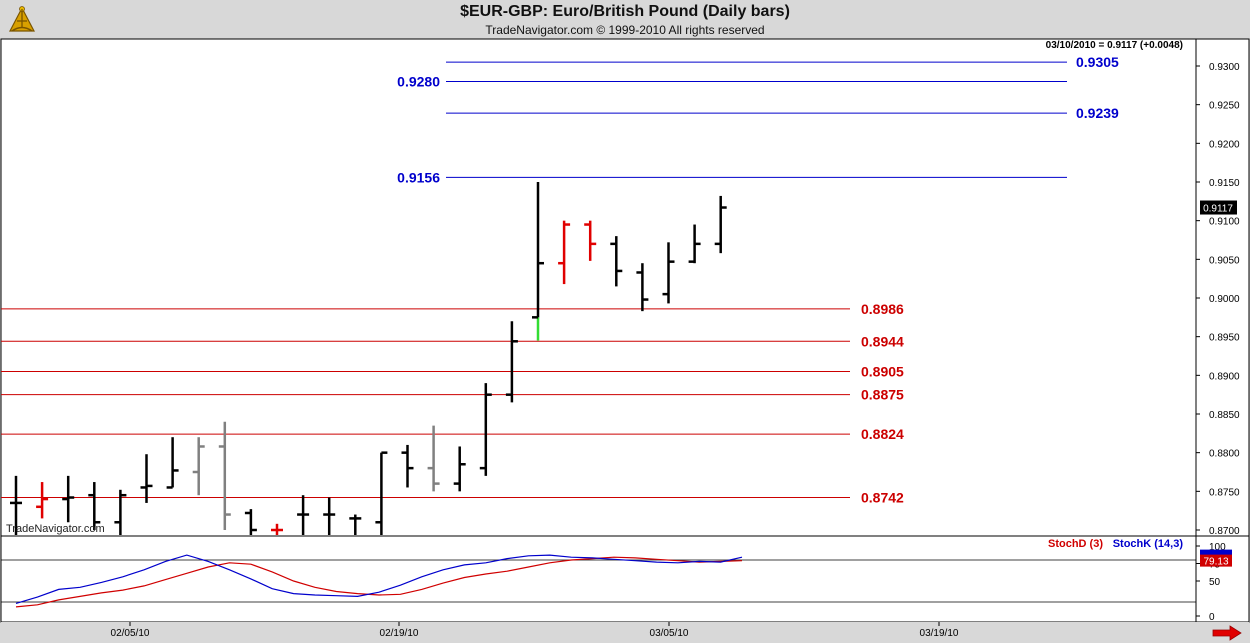 The image size is (1250, 643). I want to click on date-axis-area, so click(625, 632).